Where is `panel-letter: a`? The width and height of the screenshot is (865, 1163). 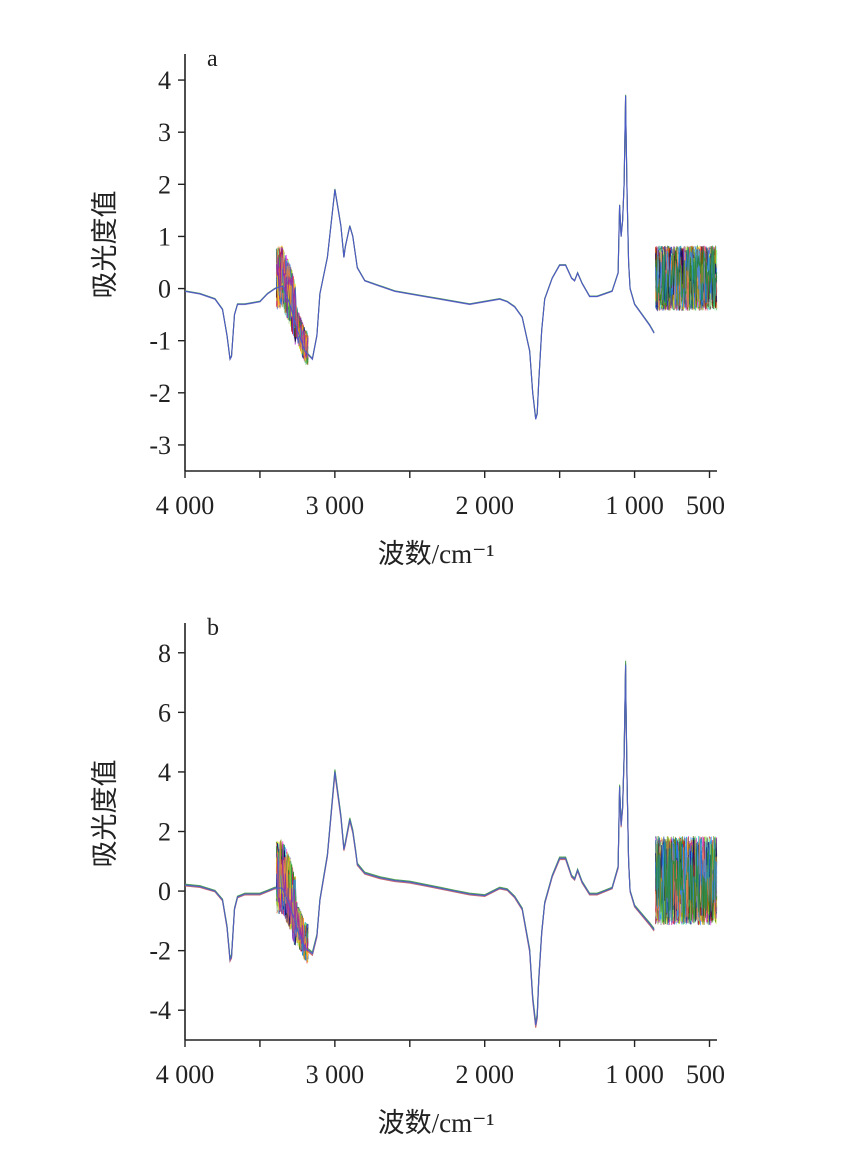 panel-letter: a is located at coordinates (212, 59).